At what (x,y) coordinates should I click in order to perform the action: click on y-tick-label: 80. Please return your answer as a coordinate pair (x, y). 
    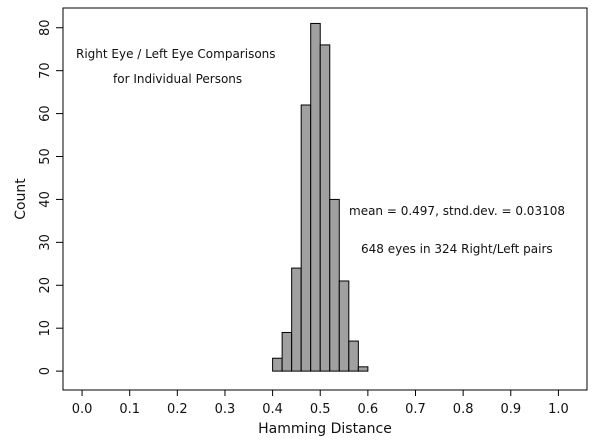
    Looking at the image, I should click on (45, 27).